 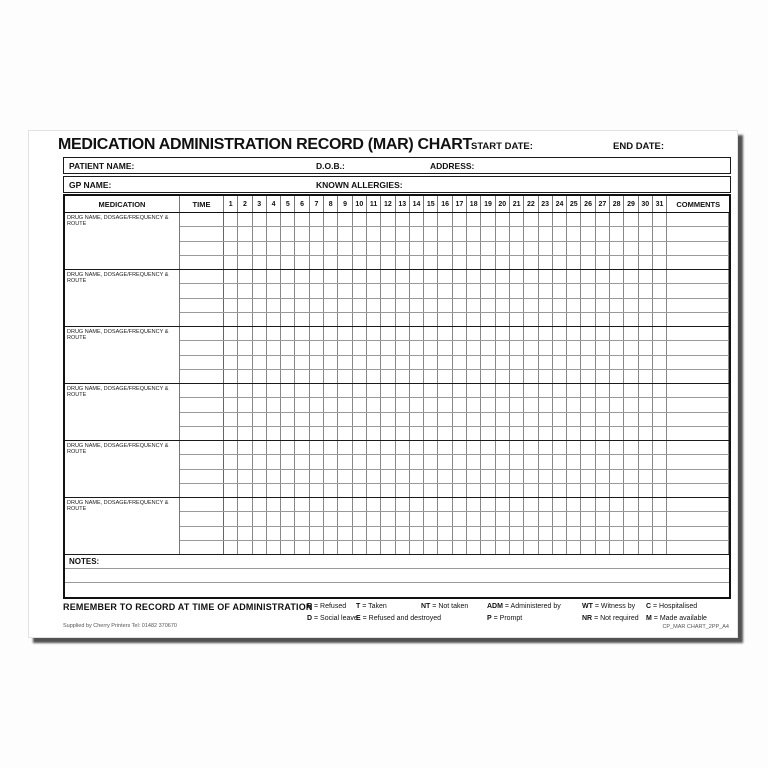 I want to click on medication-block-rows, so click(x=455, y=298).